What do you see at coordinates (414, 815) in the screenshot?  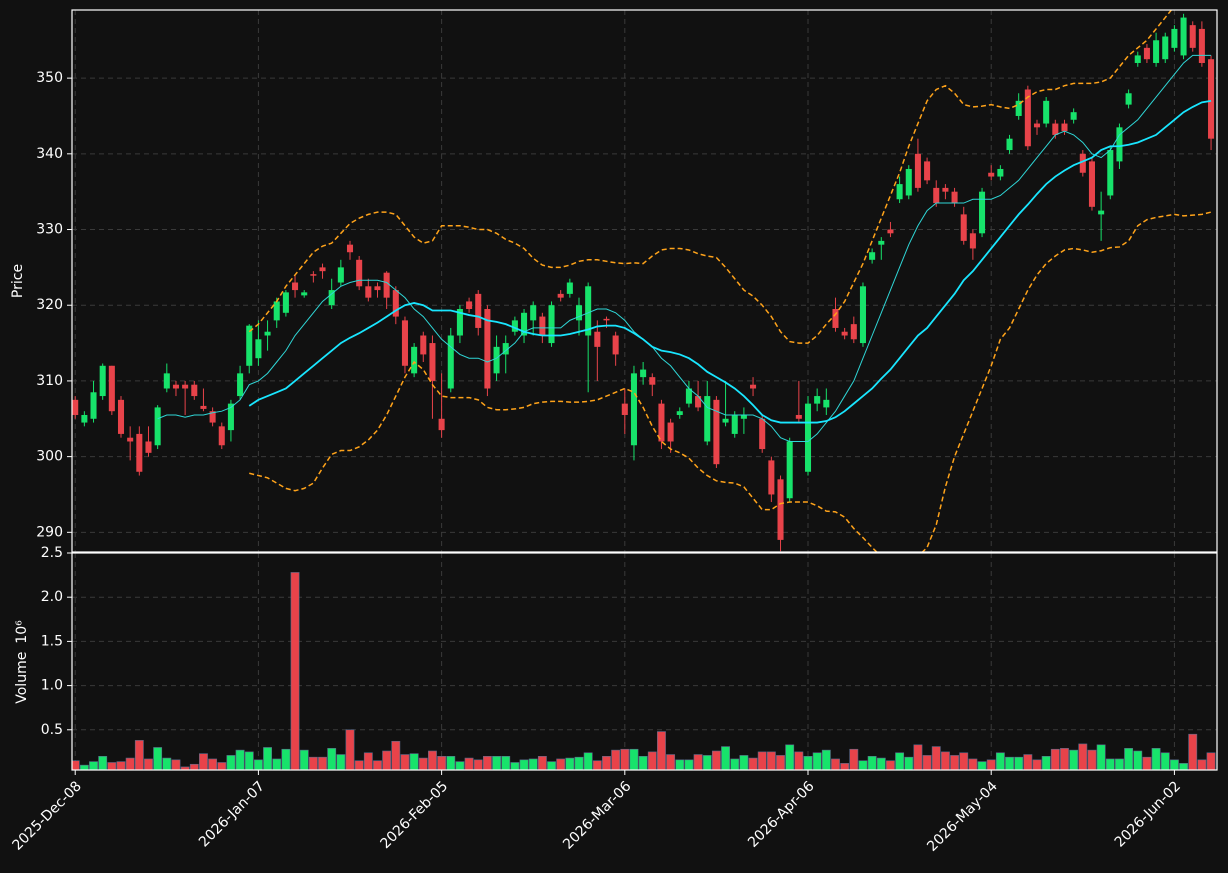 I see `x-tick-label: 2026-Feb-05` at bounding box center [414, 815].